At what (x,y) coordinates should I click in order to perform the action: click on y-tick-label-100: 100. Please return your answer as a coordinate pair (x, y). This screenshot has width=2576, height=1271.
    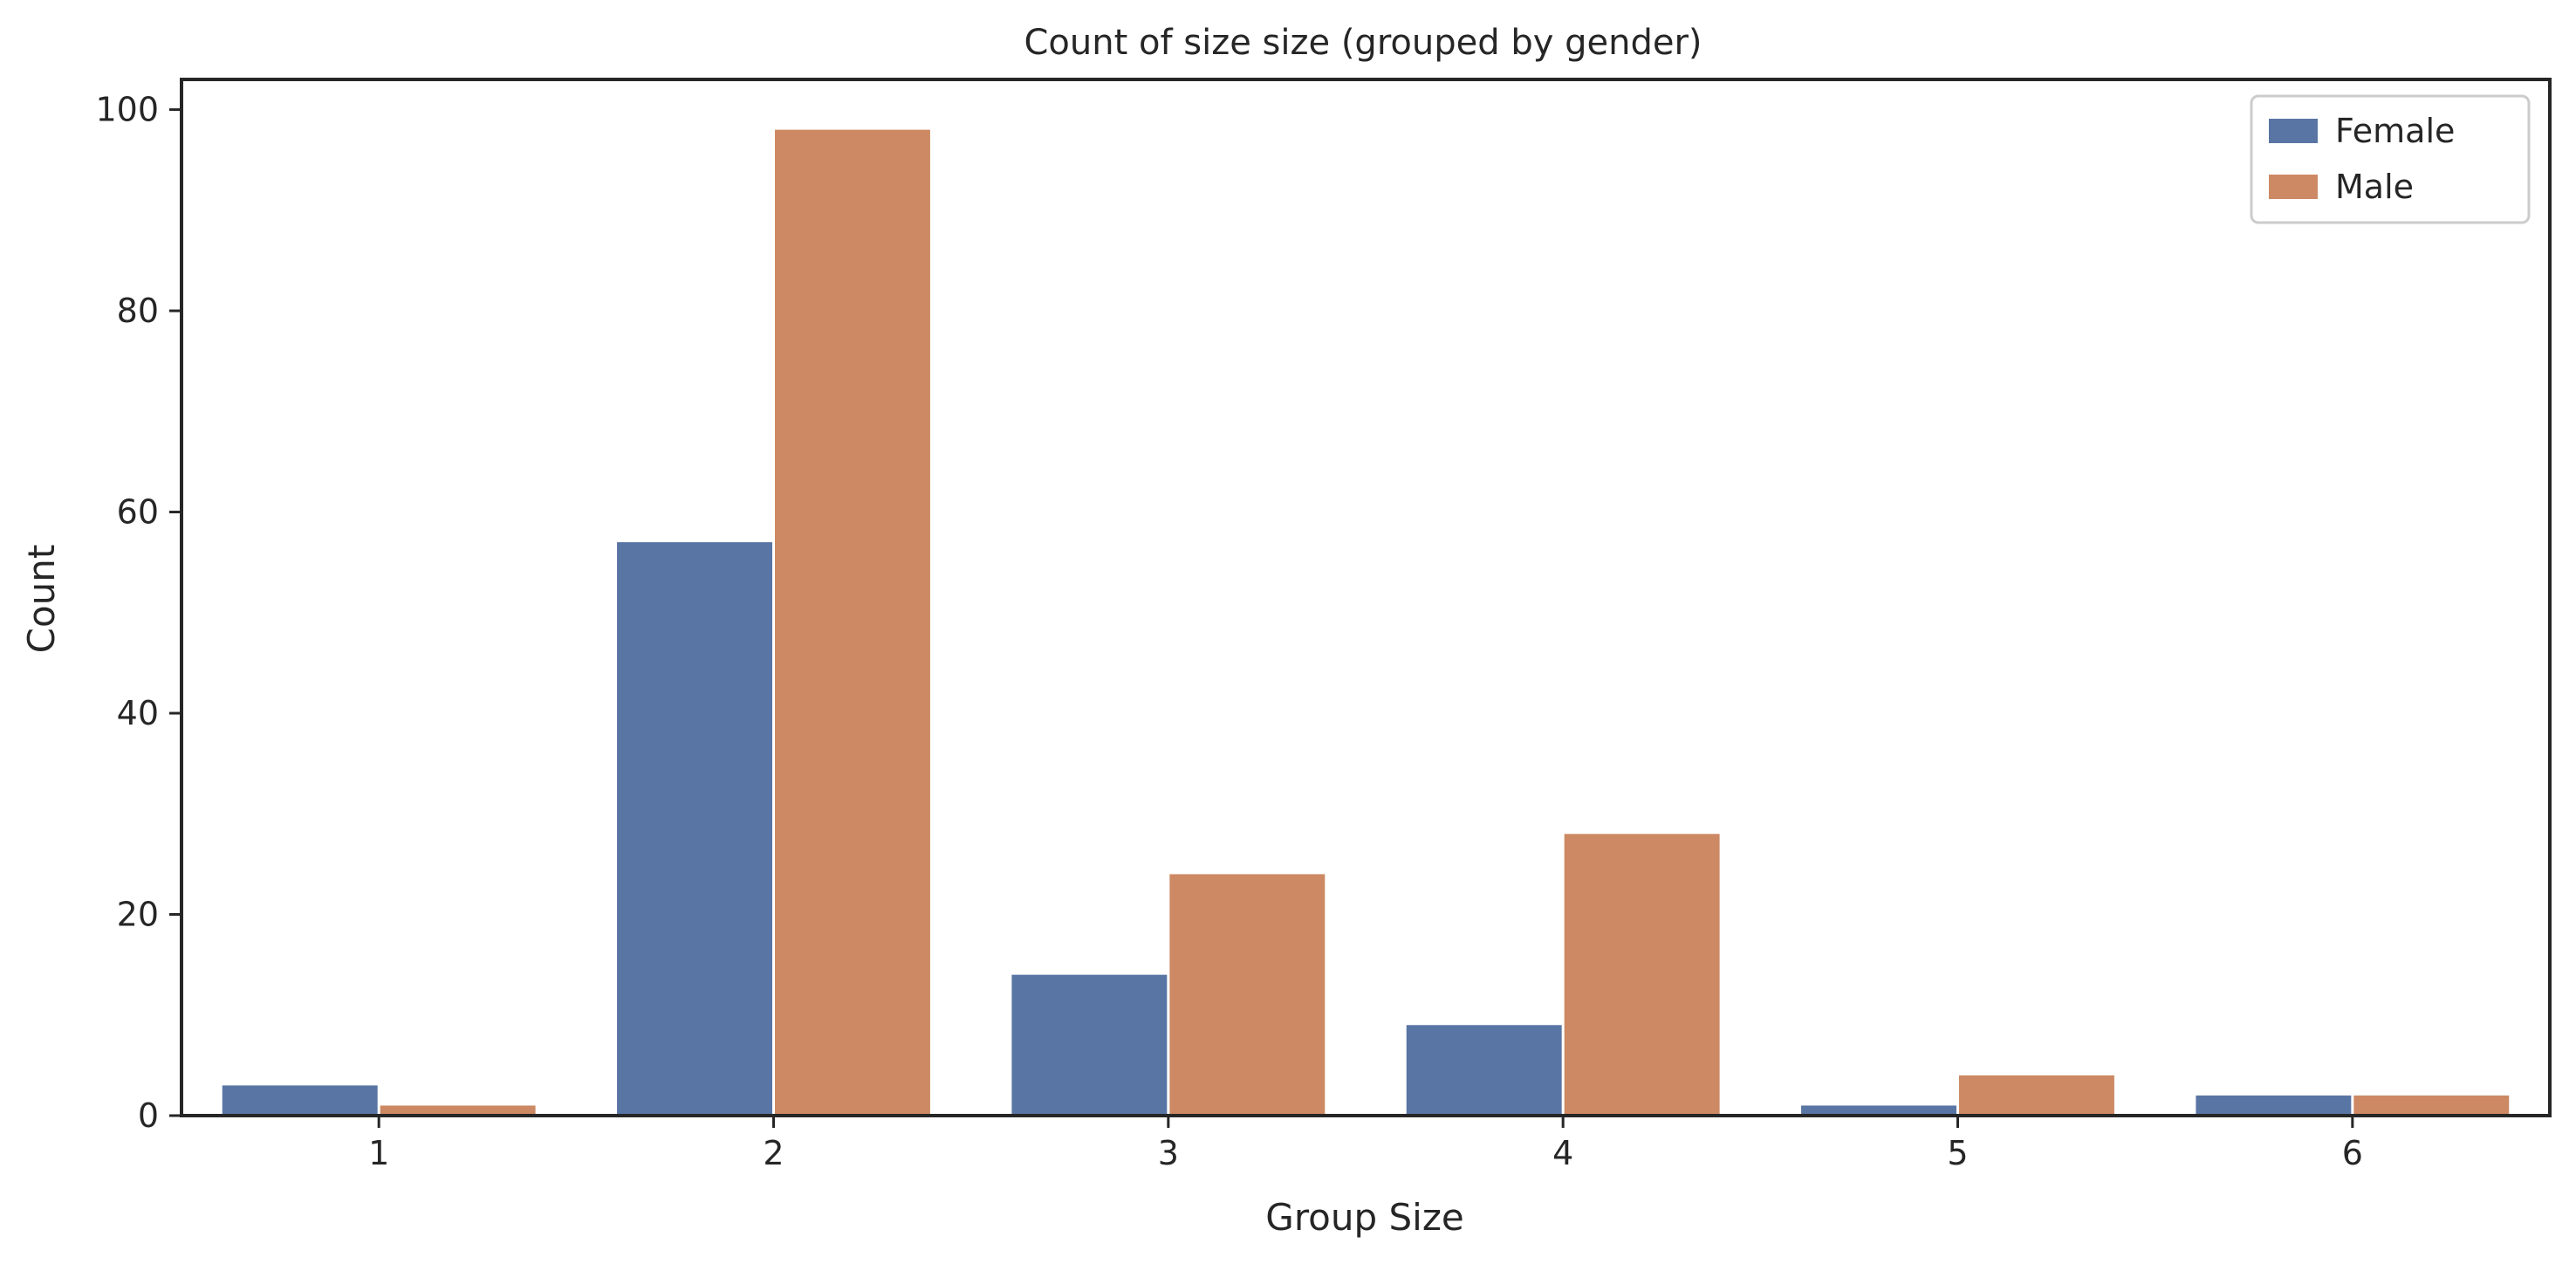
    Looking at the image, I should click on (127, 110).